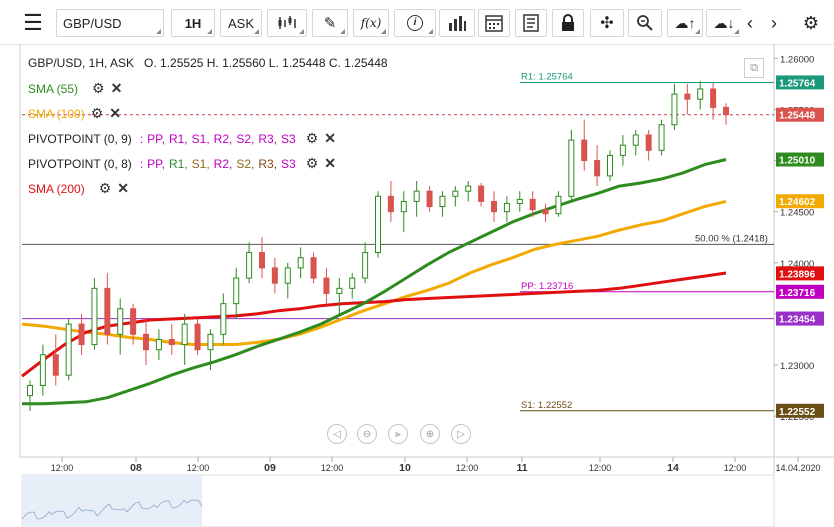 The height and width of the screenshot is (527, 834). I want to click on timeframe-label: 1H, so click(193, 23).